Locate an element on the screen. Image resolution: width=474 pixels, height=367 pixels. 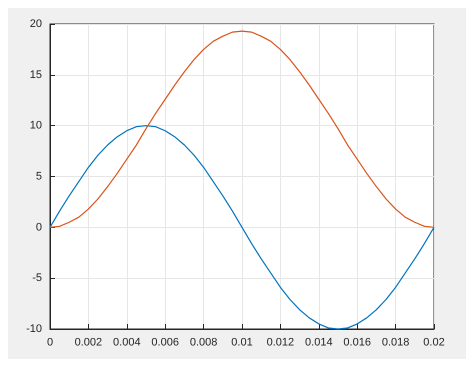
x-tick-label: 0.004 is located at coordinates (127, 342).